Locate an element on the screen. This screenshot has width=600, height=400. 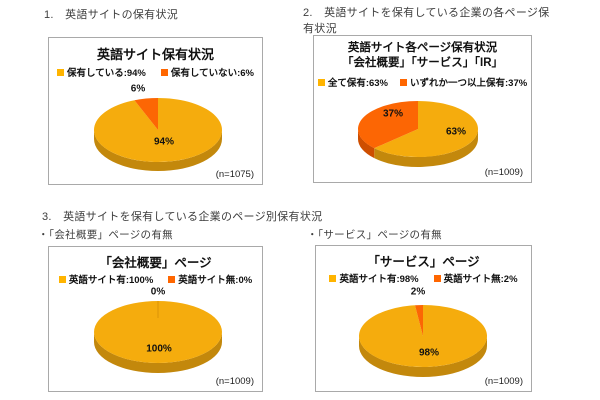
chart-title: 英語サイト各ページ保有状況 「会社概要」「サービス」「IR」 is located at coordinates (422, 56).